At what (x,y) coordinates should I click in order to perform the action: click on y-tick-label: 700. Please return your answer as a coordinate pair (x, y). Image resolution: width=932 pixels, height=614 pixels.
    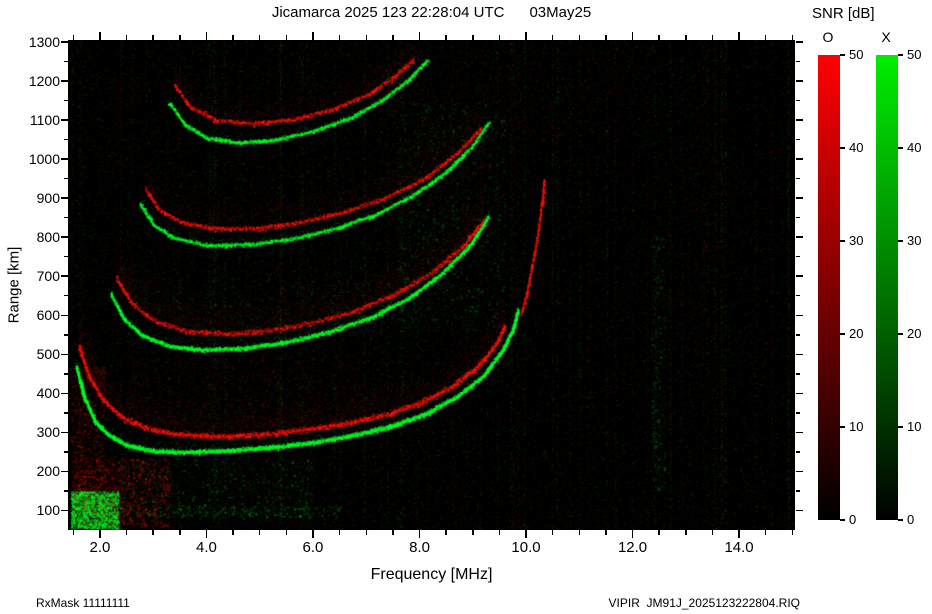
    Looking at the image, I should click on (48, 276).